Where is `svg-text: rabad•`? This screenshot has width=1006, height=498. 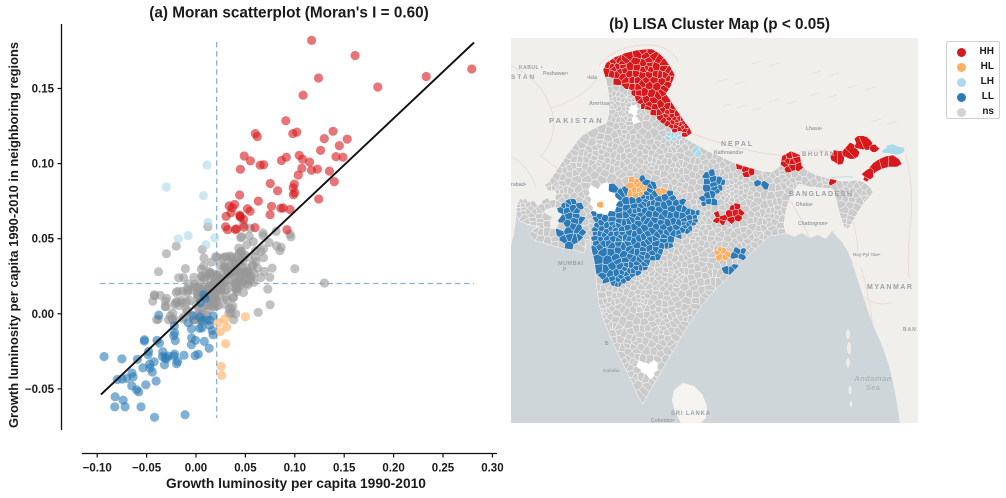 svg-text: rabad• is located at coordinates (519, 185).